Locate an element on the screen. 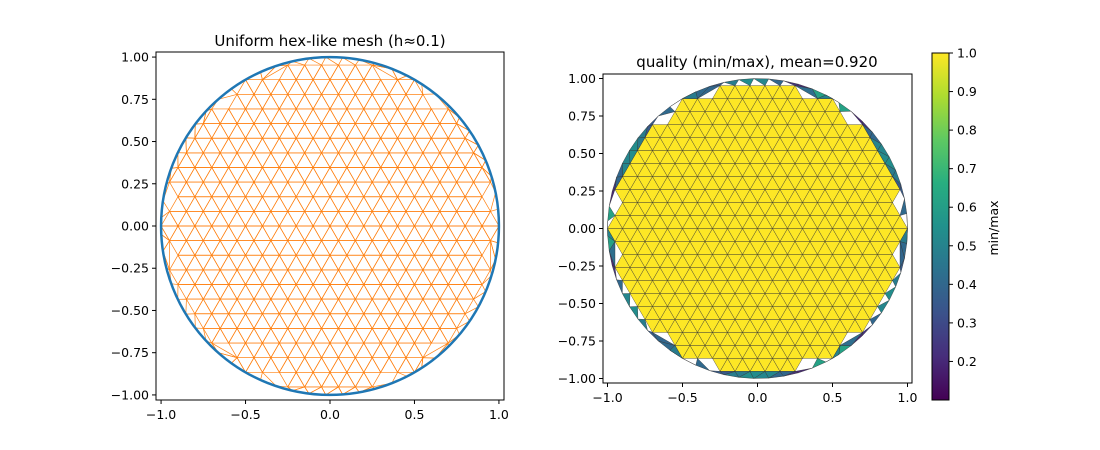 The image size is (1100, 450). colorbar-tick-label: 0.8 is located at coordinates (967, 130).